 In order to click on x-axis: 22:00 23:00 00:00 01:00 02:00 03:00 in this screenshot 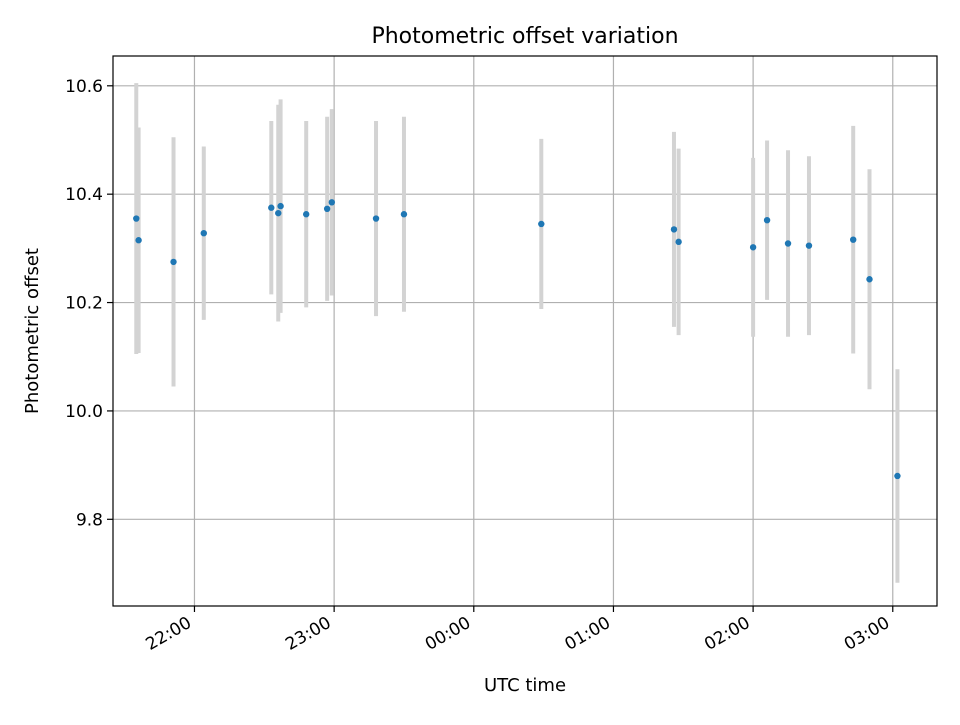, I will do `click(518, 630)`.